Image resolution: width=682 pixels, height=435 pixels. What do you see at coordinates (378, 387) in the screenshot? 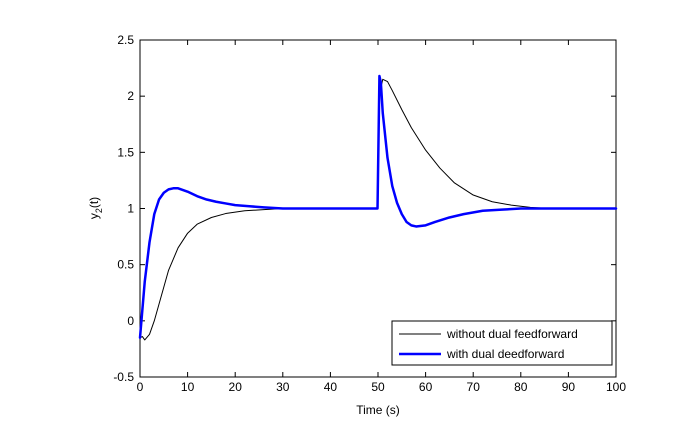
I see `x-tick-label: 50` at bounding box center [378, 387].